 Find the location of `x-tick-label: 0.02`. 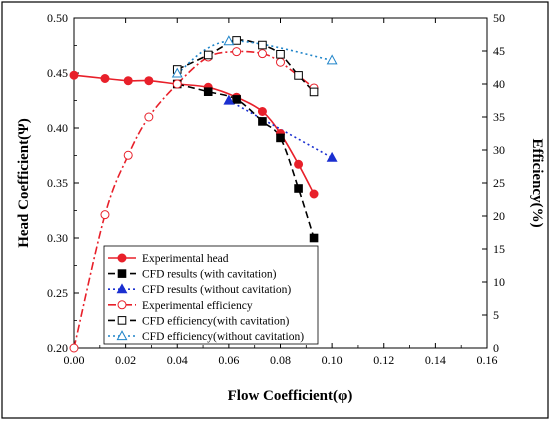

x-tick-label: 0.02 is located at coordinates (125, 360).